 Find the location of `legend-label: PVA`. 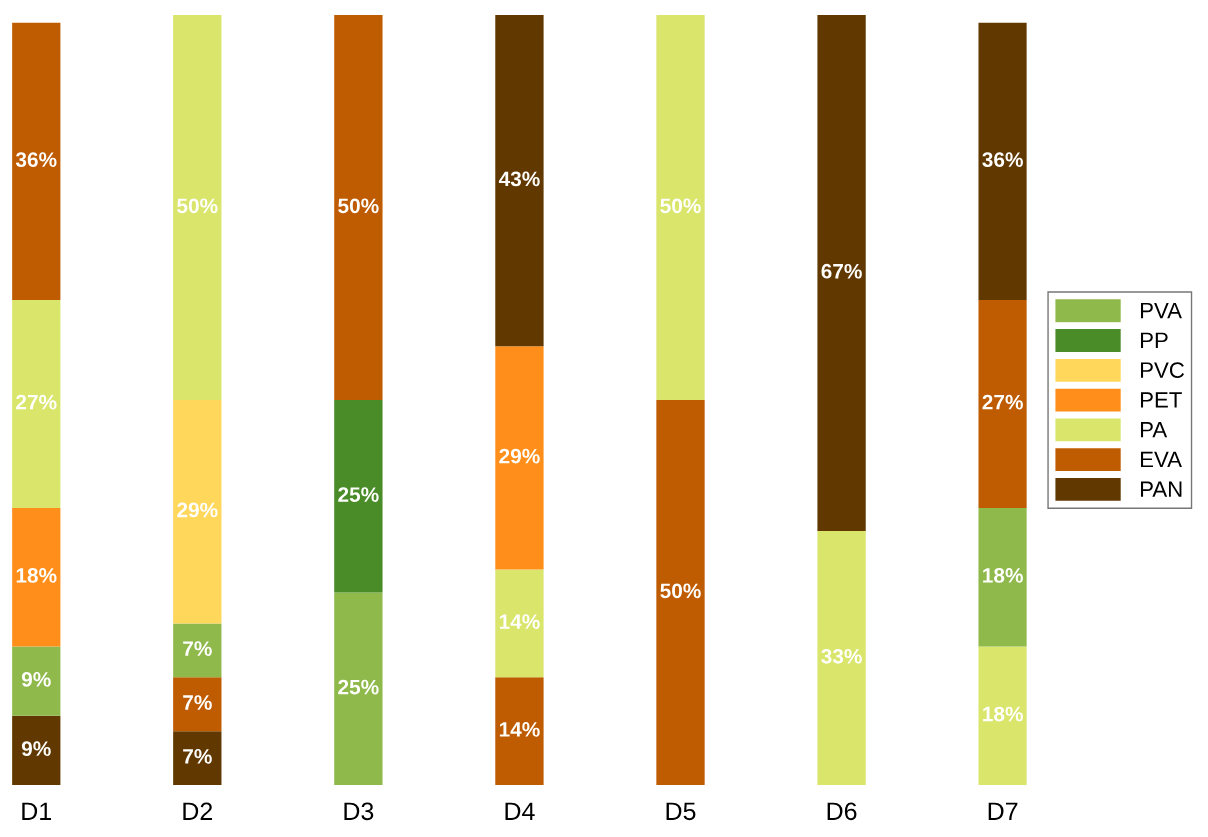

legend-label: PVA is located at coordinates (1161, 310).